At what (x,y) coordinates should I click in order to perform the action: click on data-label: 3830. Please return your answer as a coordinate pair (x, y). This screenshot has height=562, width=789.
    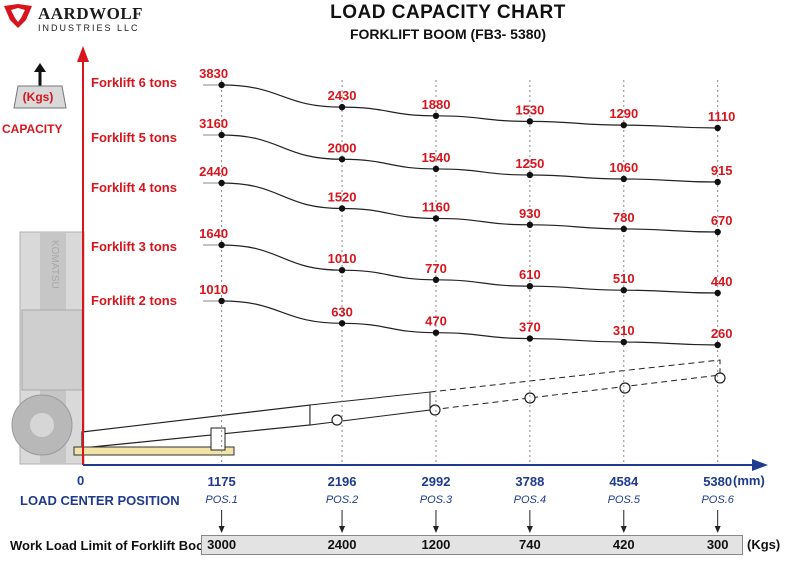
    Looking at the image, I should click on (213, 73).